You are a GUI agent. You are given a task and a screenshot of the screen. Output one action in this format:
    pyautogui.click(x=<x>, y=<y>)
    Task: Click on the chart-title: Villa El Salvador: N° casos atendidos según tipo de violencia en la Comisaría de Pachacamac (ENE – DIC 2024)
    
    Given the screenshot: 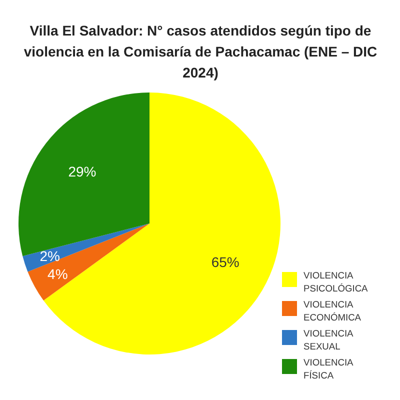 What is the action you would take?
    pyautogui.click(x=201, y=51)
    